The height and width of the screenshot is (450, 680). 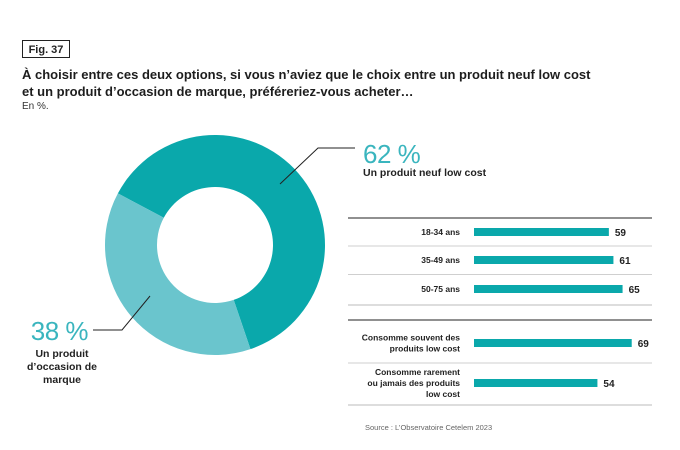 What do you see at coordinates (635, 290) in the screenshot?
I see `bar-value-label: 65` at bounding box center [635, 290].